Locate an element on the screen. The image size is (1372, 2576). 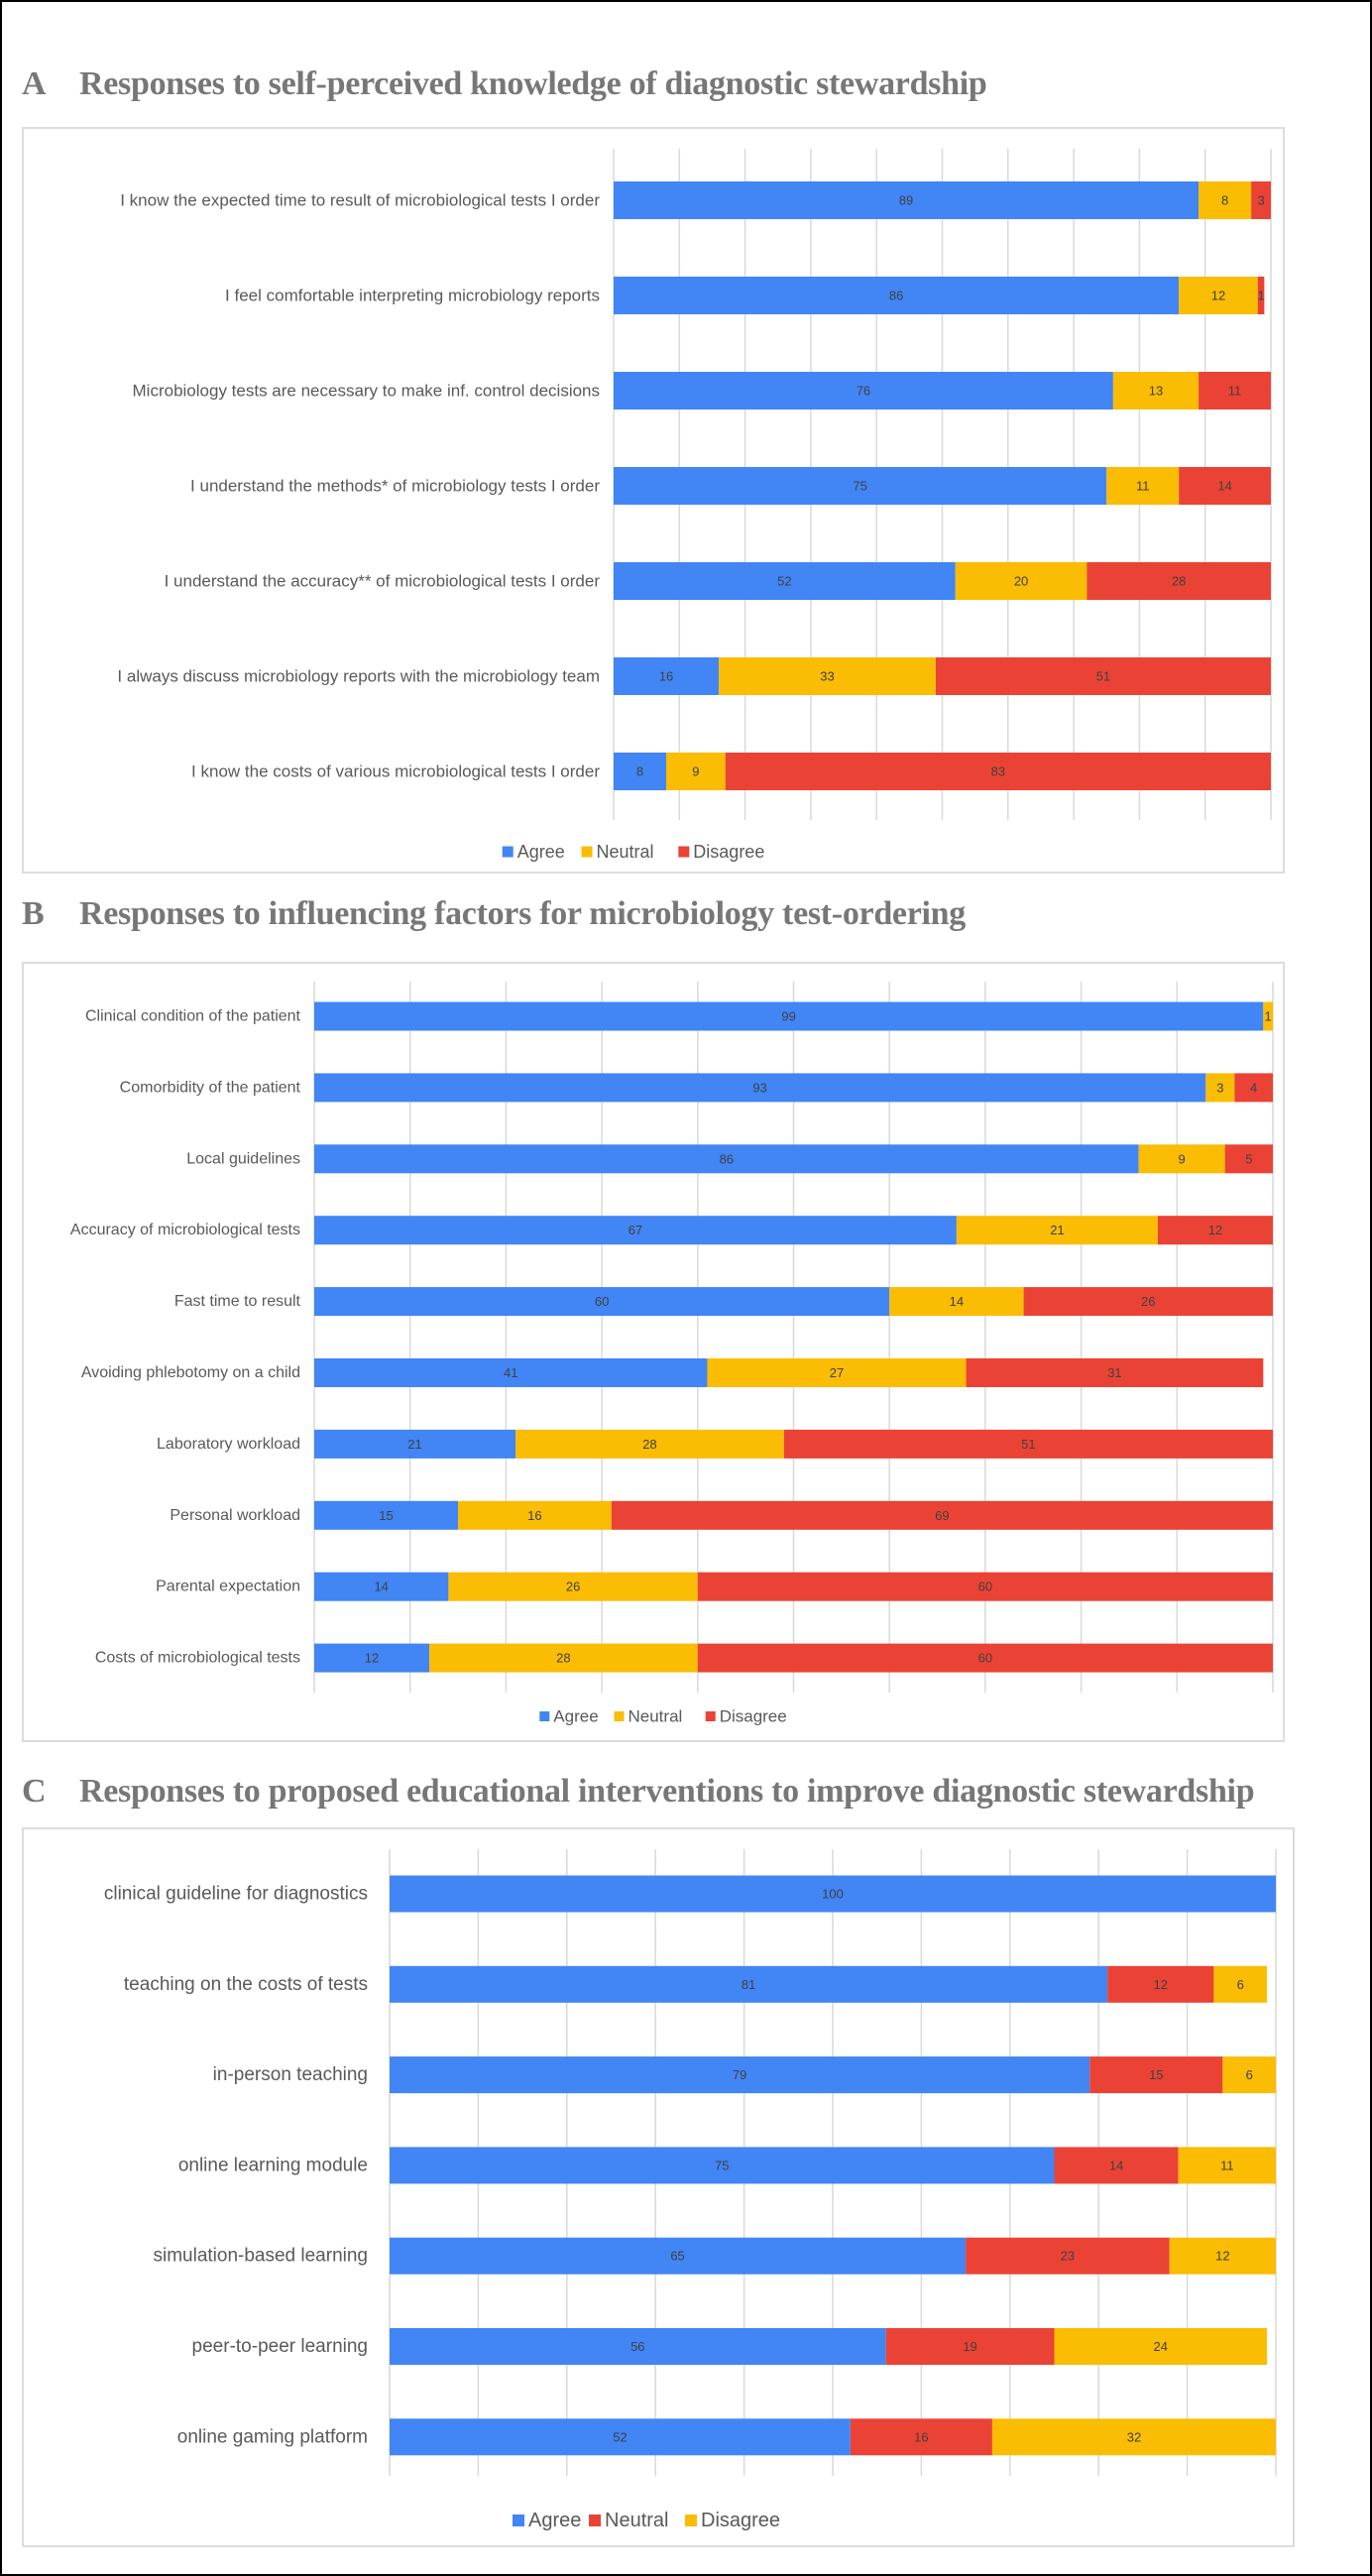
data-label-neutral: 28 is located at coordinates (649, 1444).